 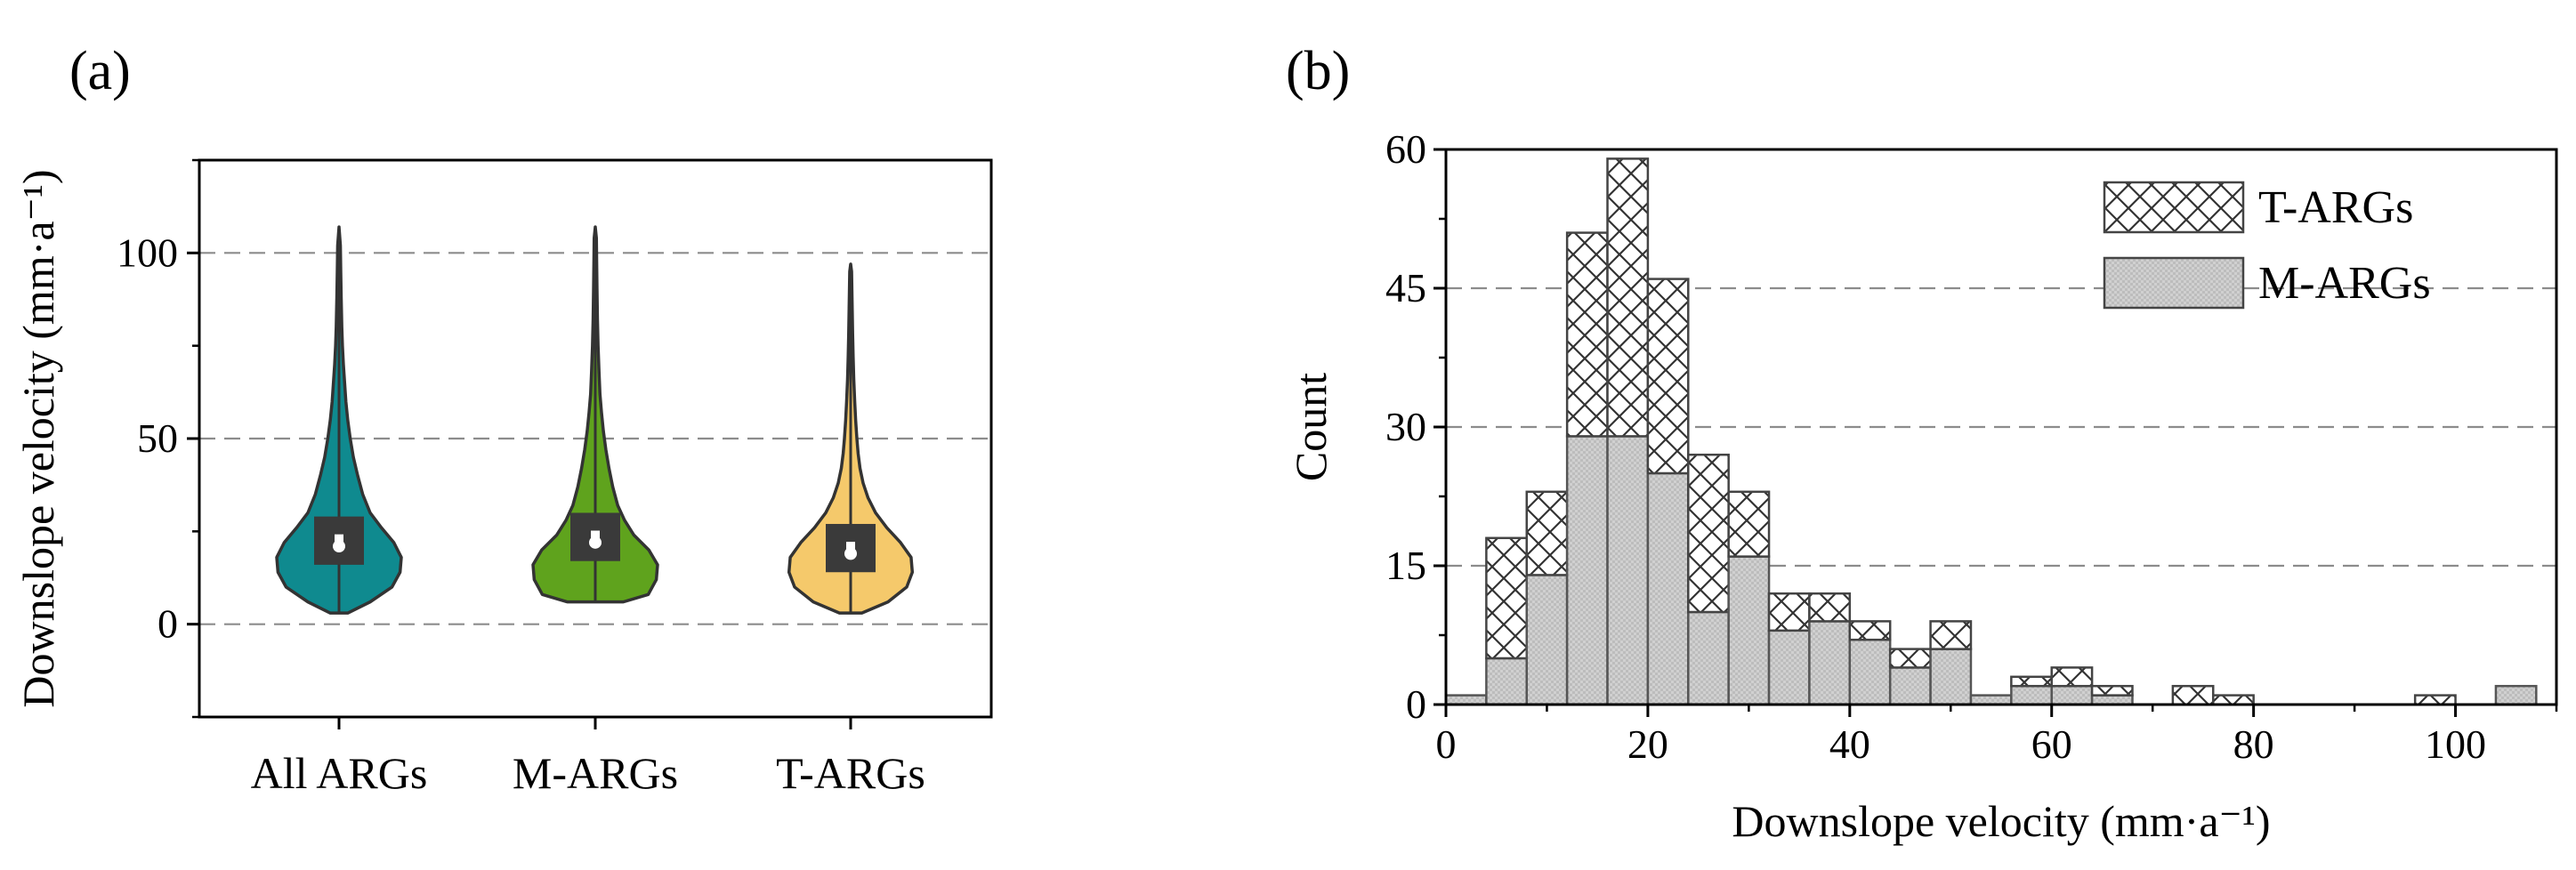 What do you see at coordinates (1647, 744) in the screenshot?
I see `x-tick-label-20: 20` at bounding box center [1647, 744].